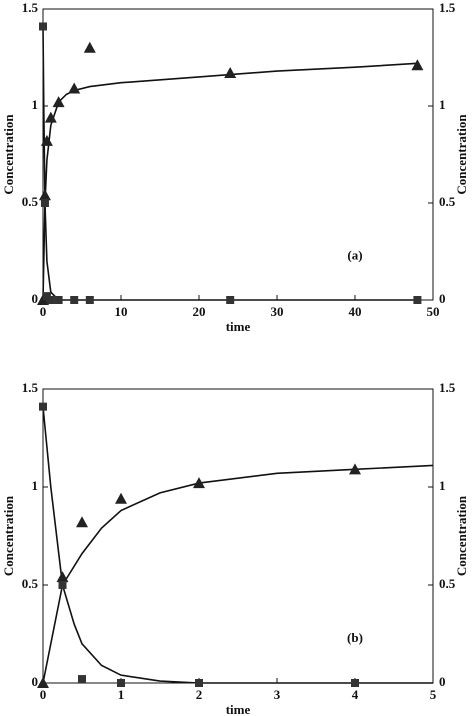 The image size is (474, 716). I want to click on x-tick-label: 3, so click(277, 694).